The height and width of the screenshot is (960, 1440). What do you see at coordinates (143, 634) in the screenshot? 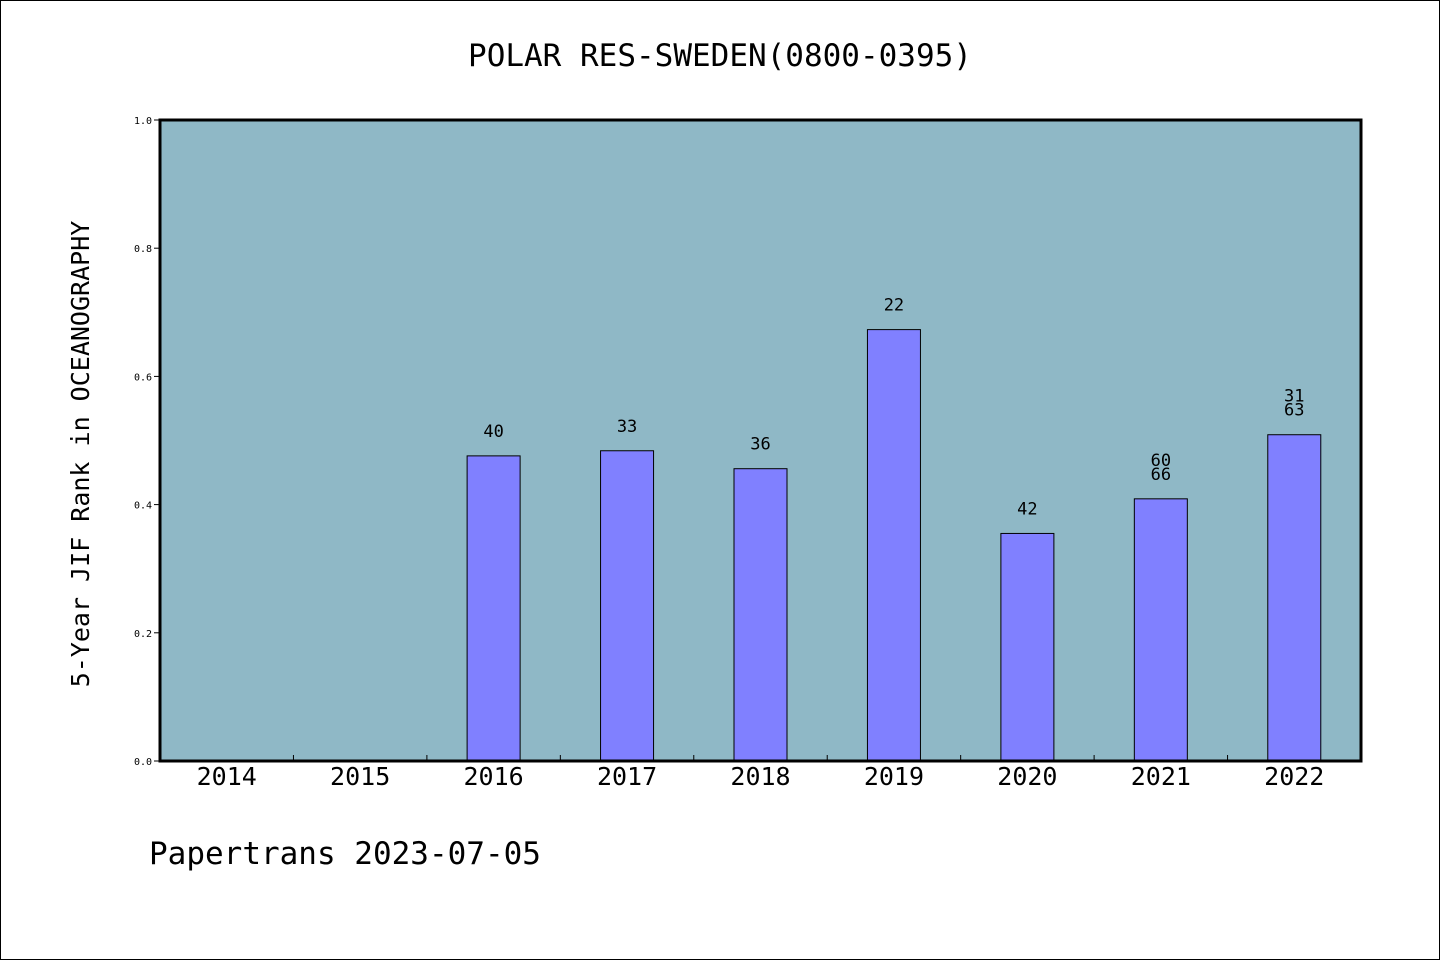
I see `y-tick-label: 0.2` at bounding box center [143, 634].